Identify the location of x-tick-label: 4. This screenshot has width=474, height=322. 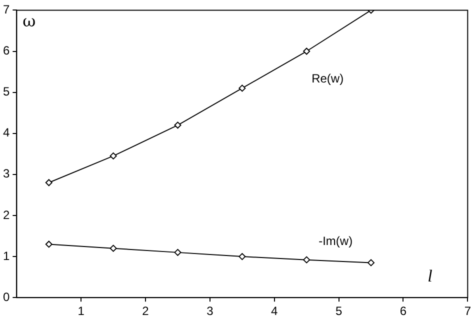
(274, 311).